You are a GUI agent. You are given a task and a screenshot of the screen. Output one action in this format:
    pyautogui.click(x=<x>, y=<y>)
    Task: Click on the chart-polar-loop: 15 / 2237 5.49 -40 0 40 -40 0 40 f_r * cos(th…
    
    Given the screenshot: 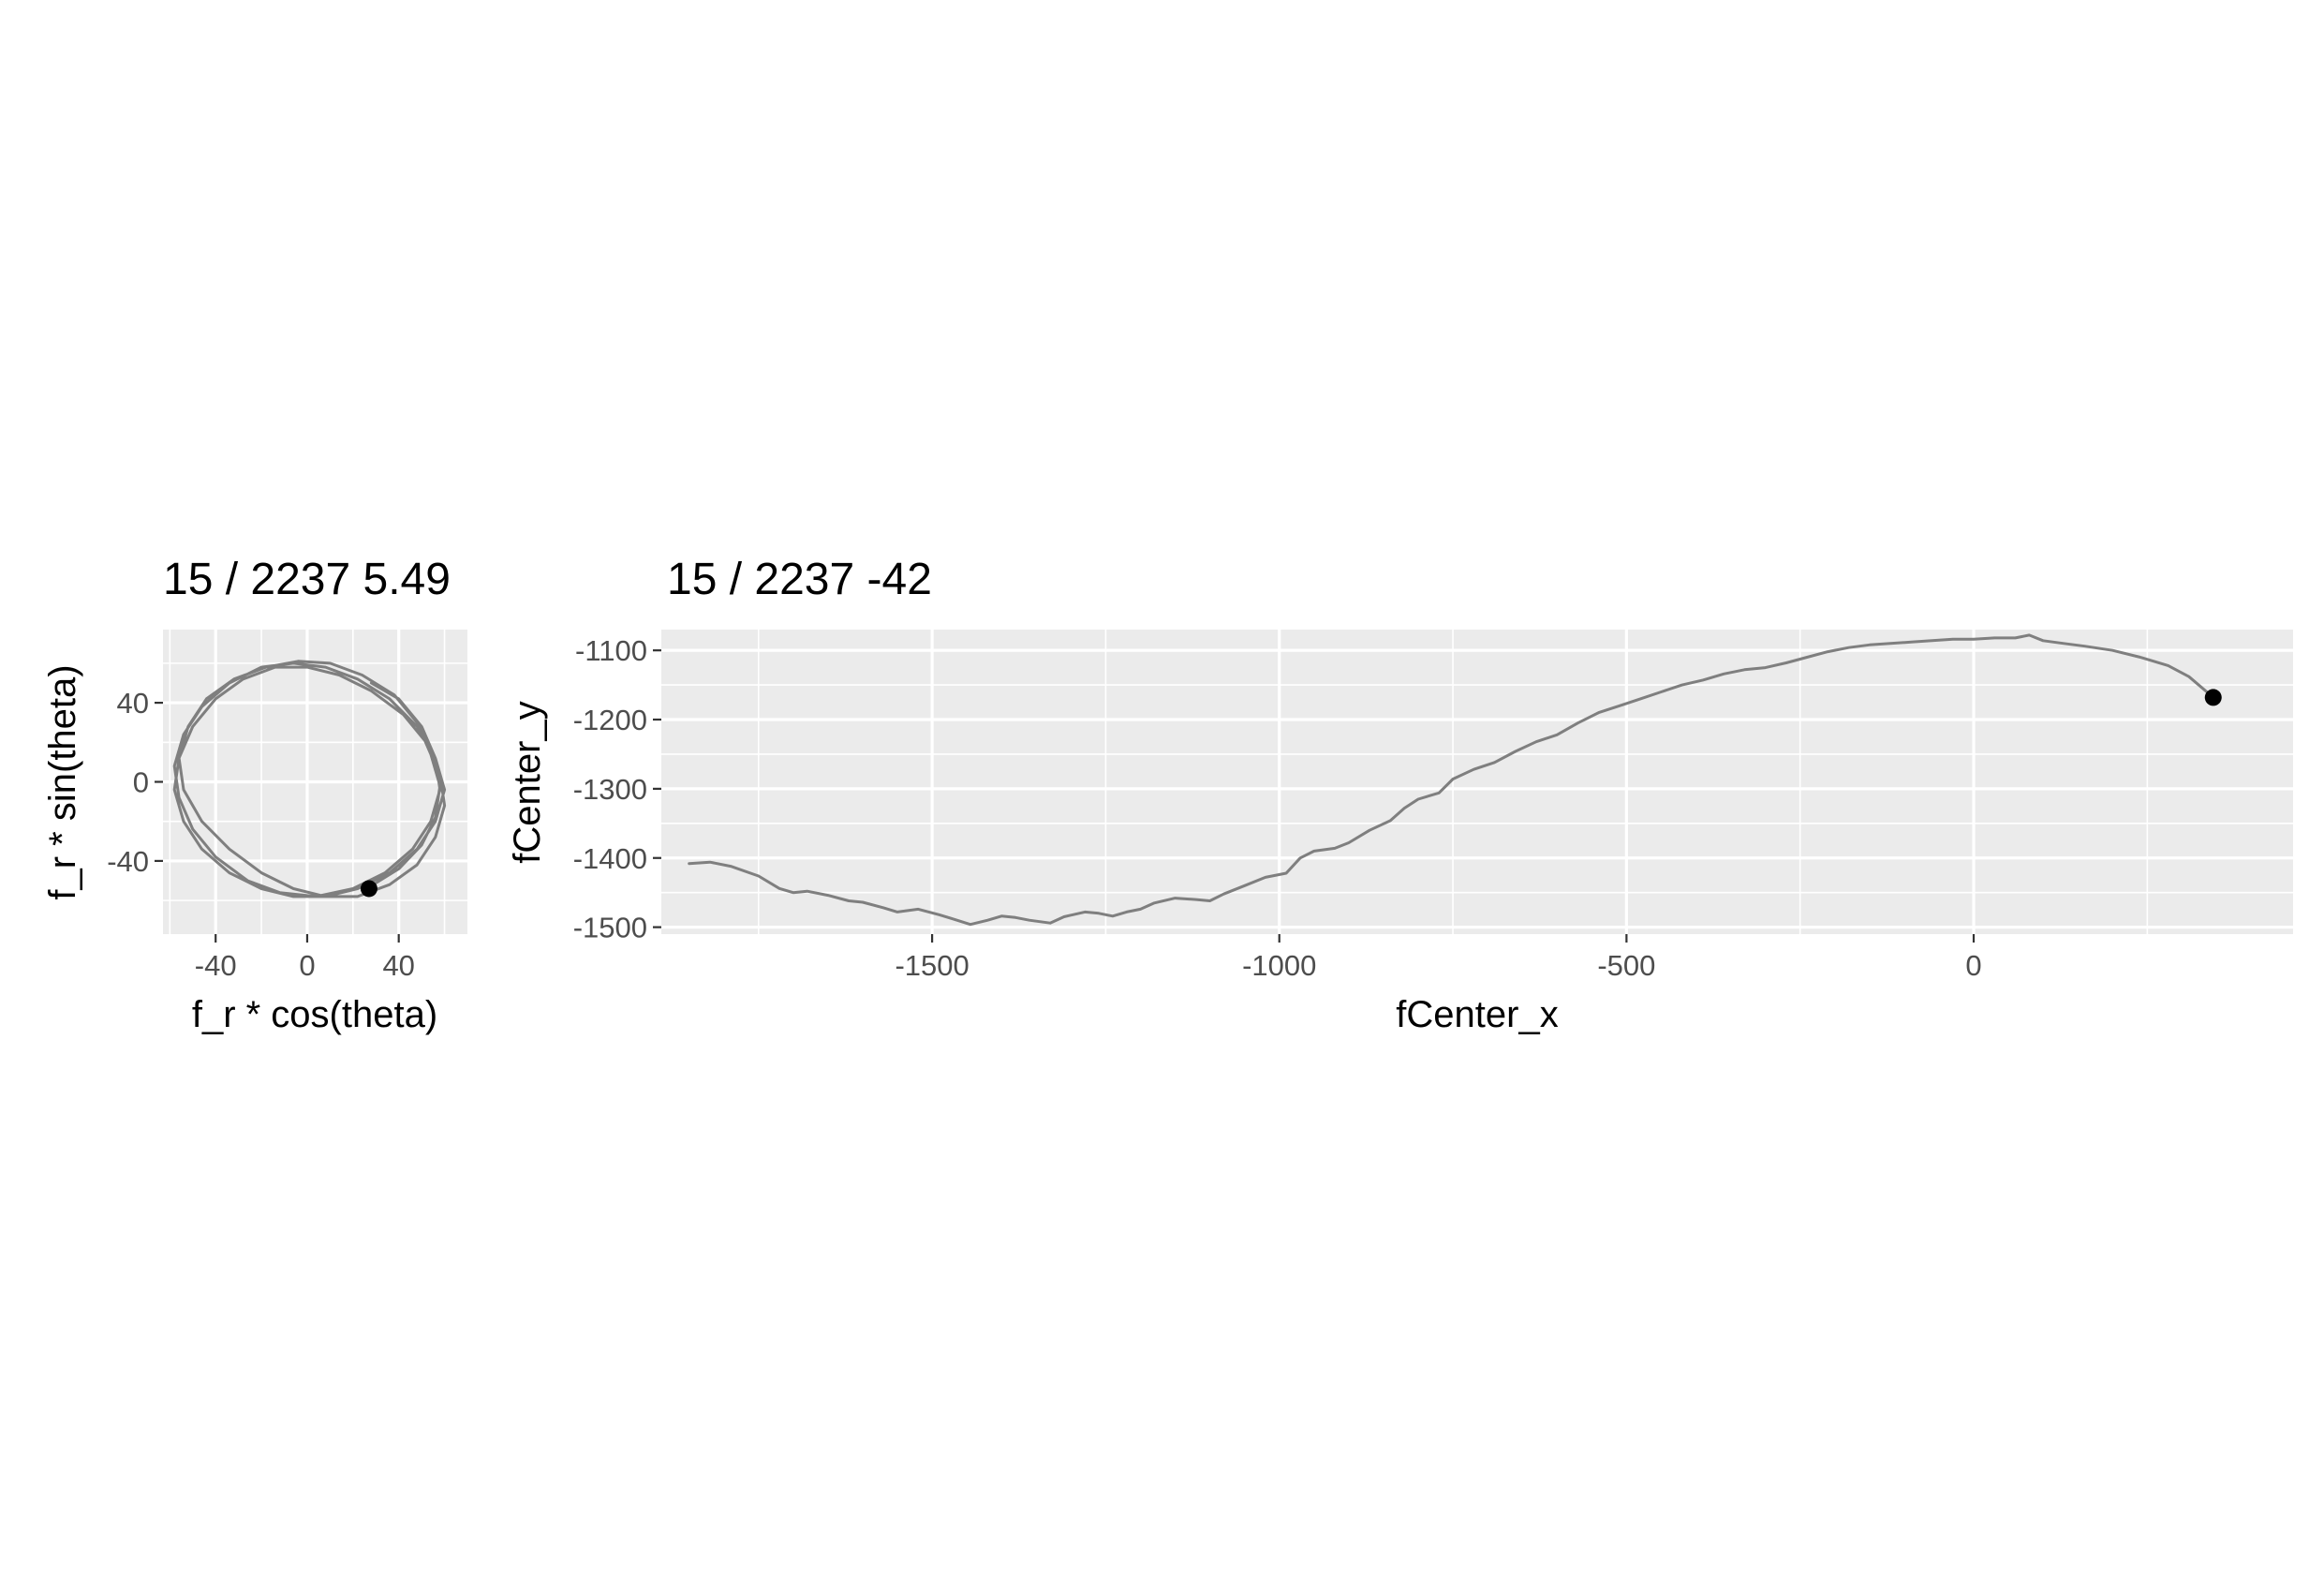 What is the action you would take?
    pyautogui.click(x=255, y=795)
    